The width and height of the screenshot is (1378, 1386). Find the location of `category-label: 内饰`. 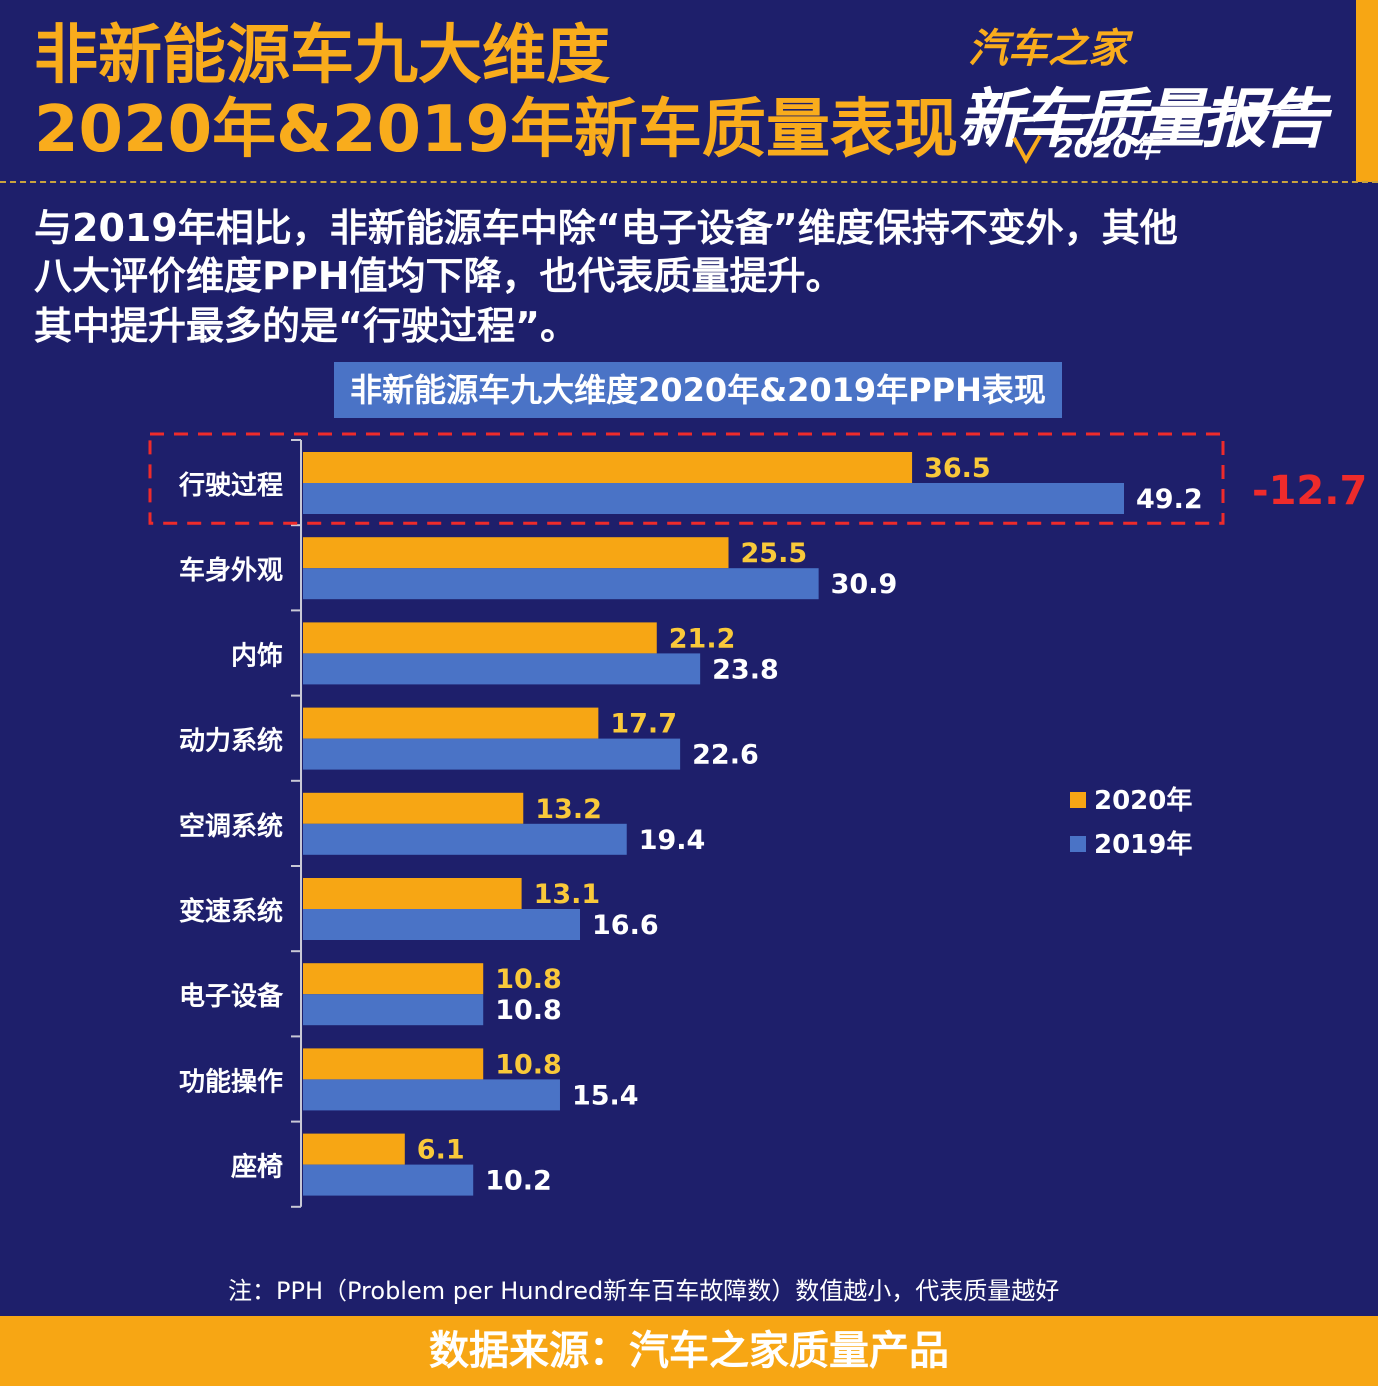

category-label: 内饰 is located at coordinates (257, 656).